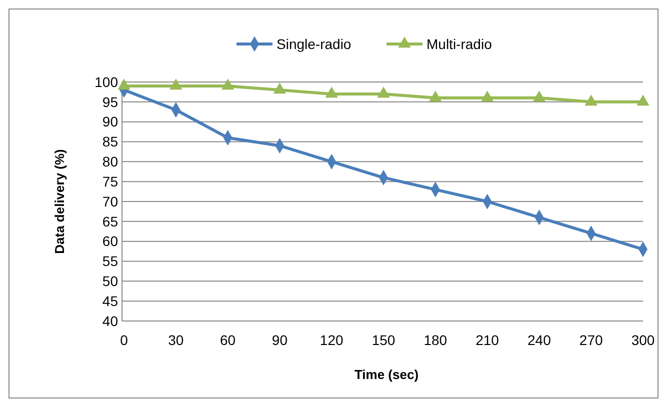 The width and height of the screenshot is (667, 407). What do you see at coordinates (643, 340) in the screenshot?
I see `x-tick-label: 300` at bounding box center [643, 340].